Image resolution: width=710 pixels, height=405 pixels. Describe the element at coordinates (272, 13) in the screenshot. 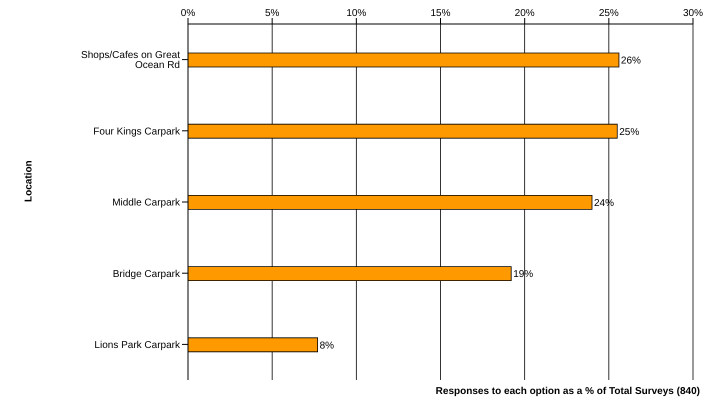

I see `x-tick-label: 5%` at that location.